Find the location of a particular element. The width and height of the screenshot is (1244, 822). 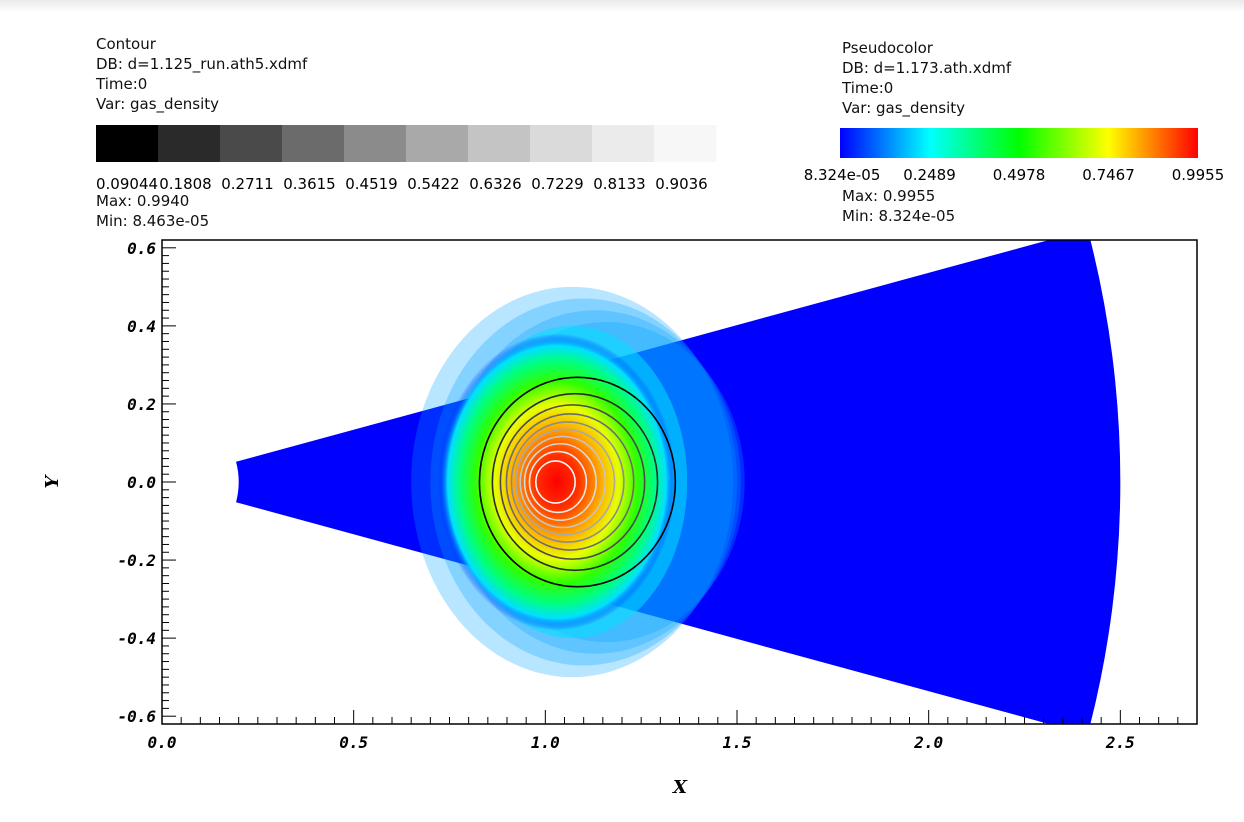

contour-legend-time: Time:0 is located at coordinates (122, 84).